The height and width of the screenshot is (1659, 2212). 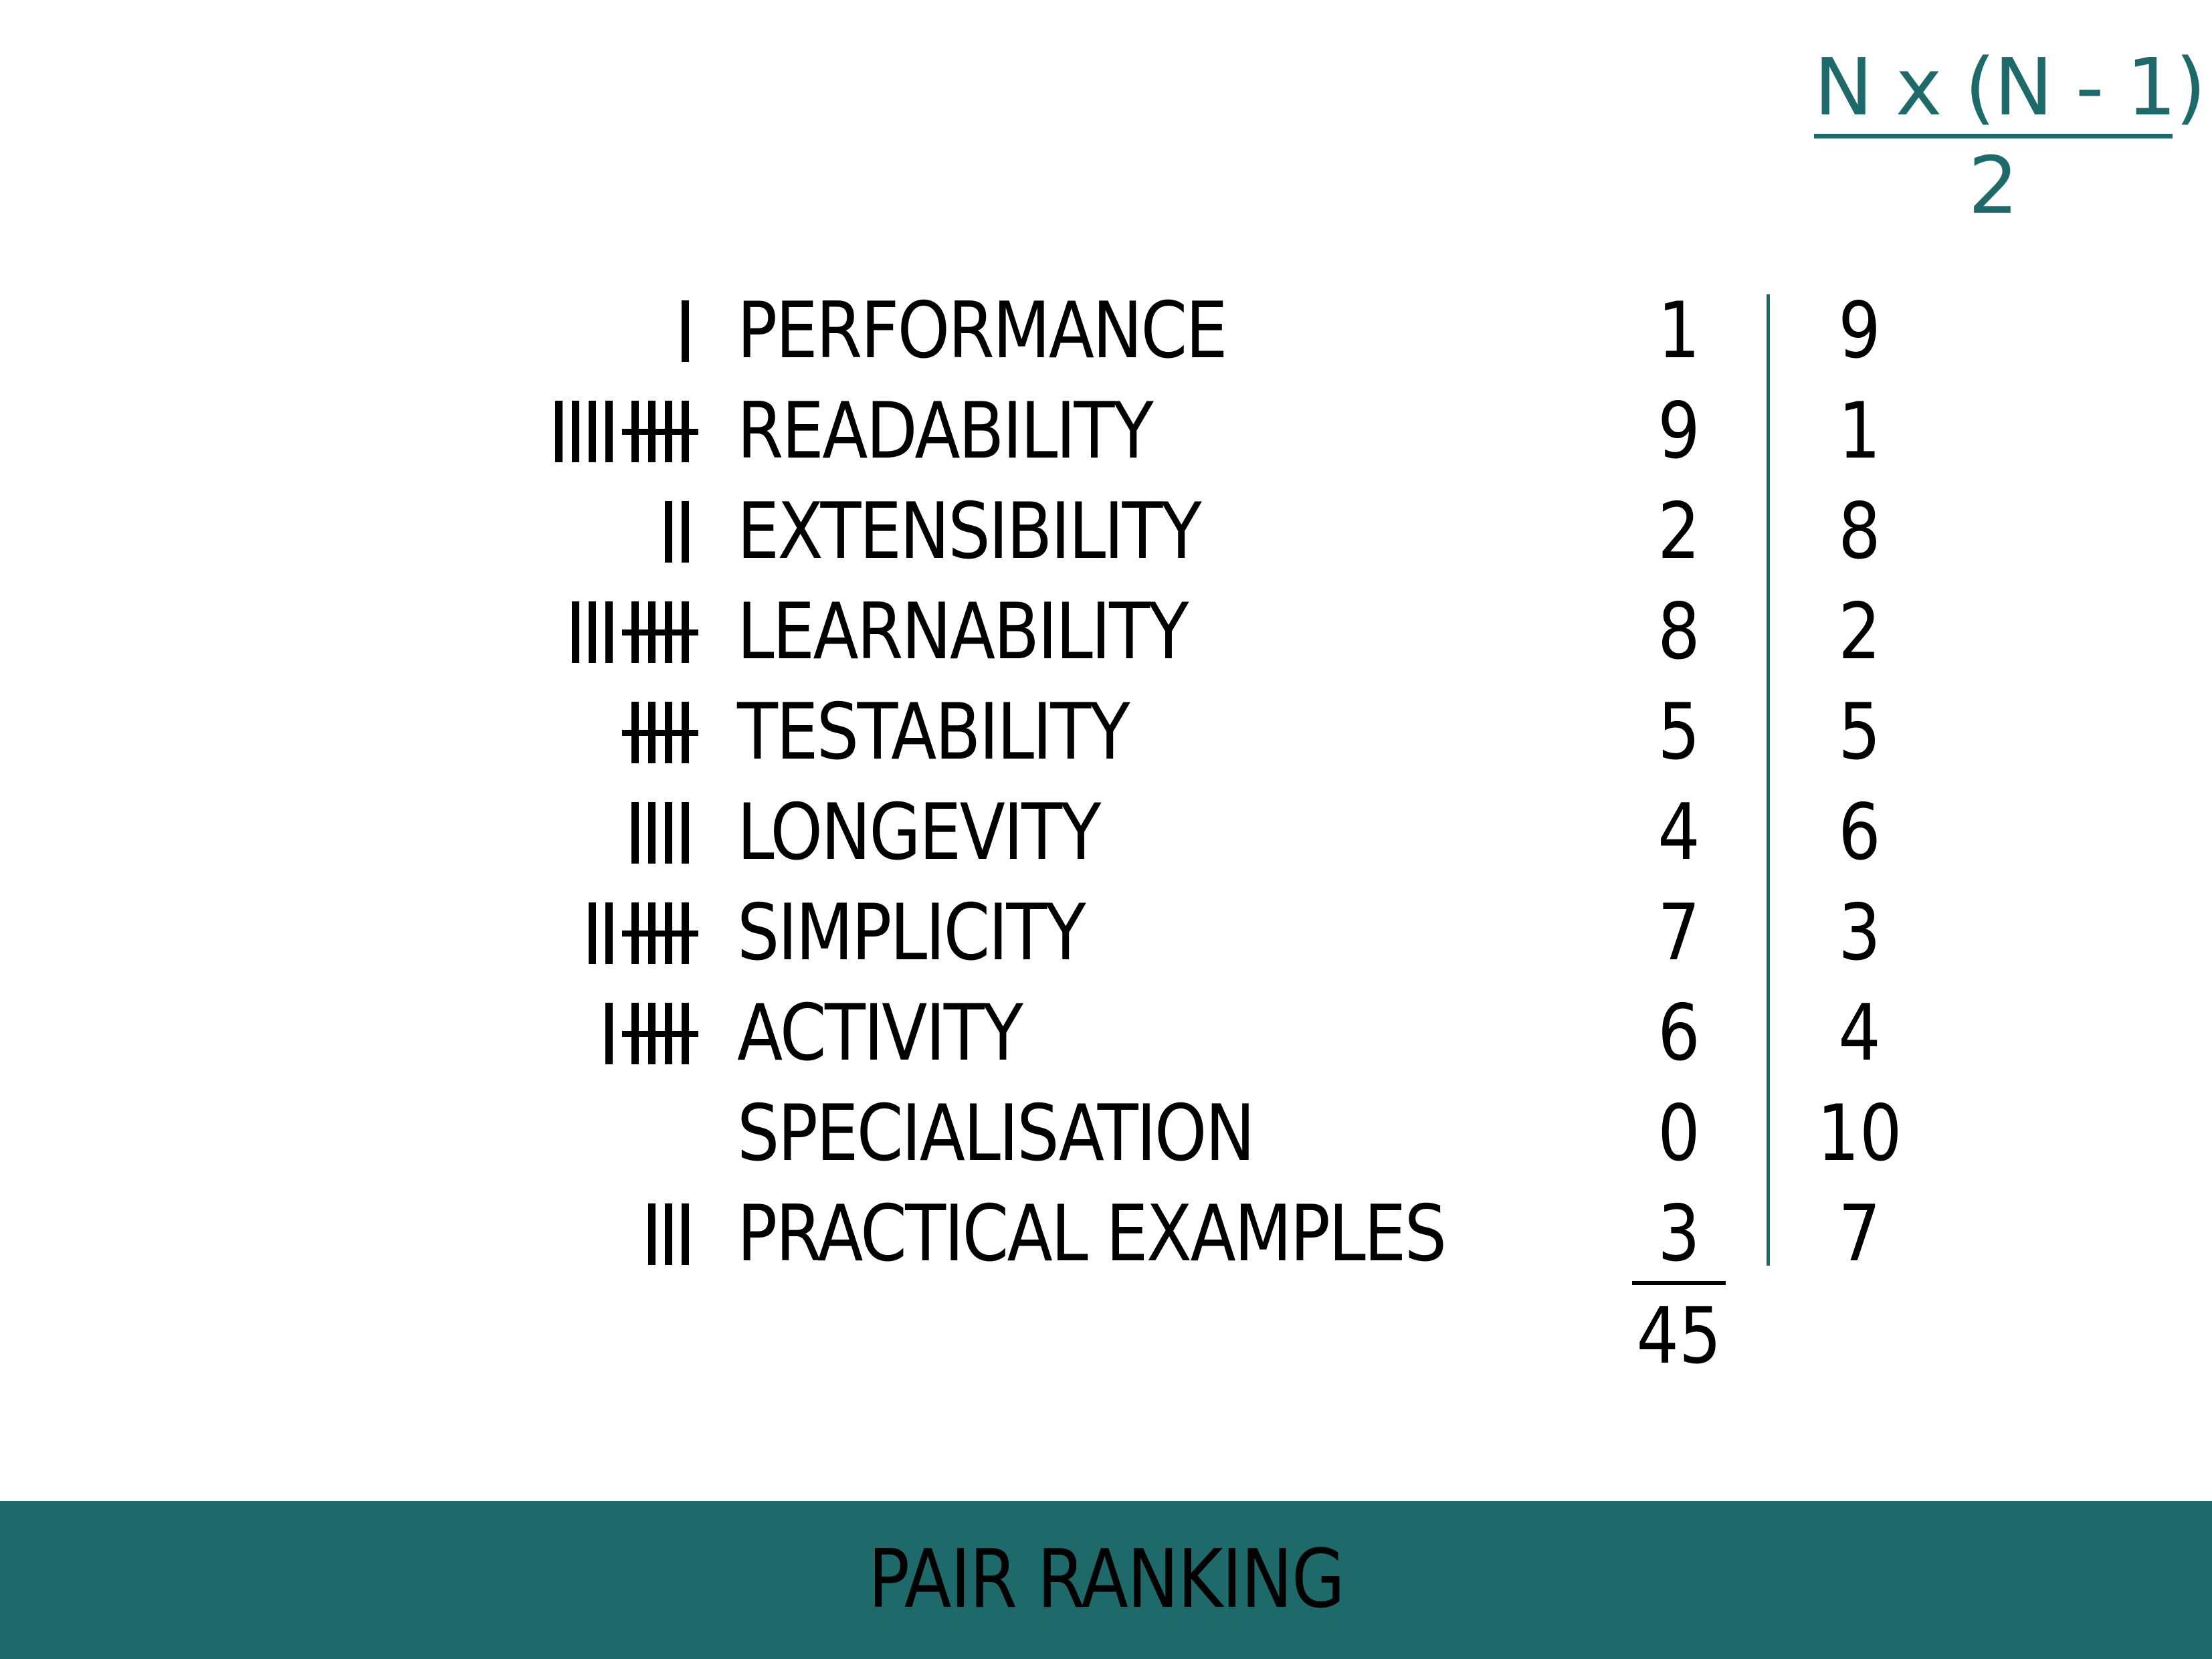 What do you see at coordinates (1678, 431) in the screenshot?
I see `score-value: 9` at bounding box center [1678, 431].